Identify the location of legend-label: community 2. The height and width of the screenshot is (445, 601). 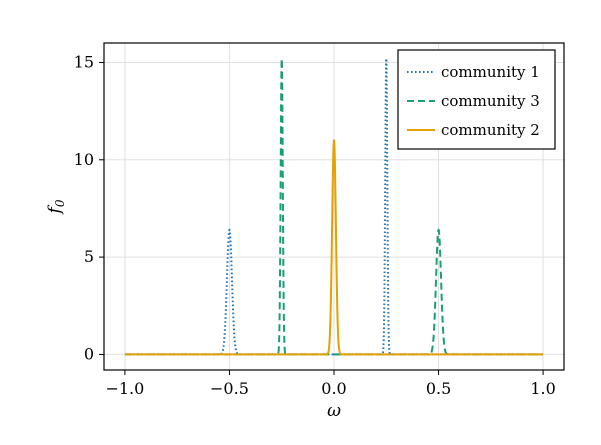
(490, 130).